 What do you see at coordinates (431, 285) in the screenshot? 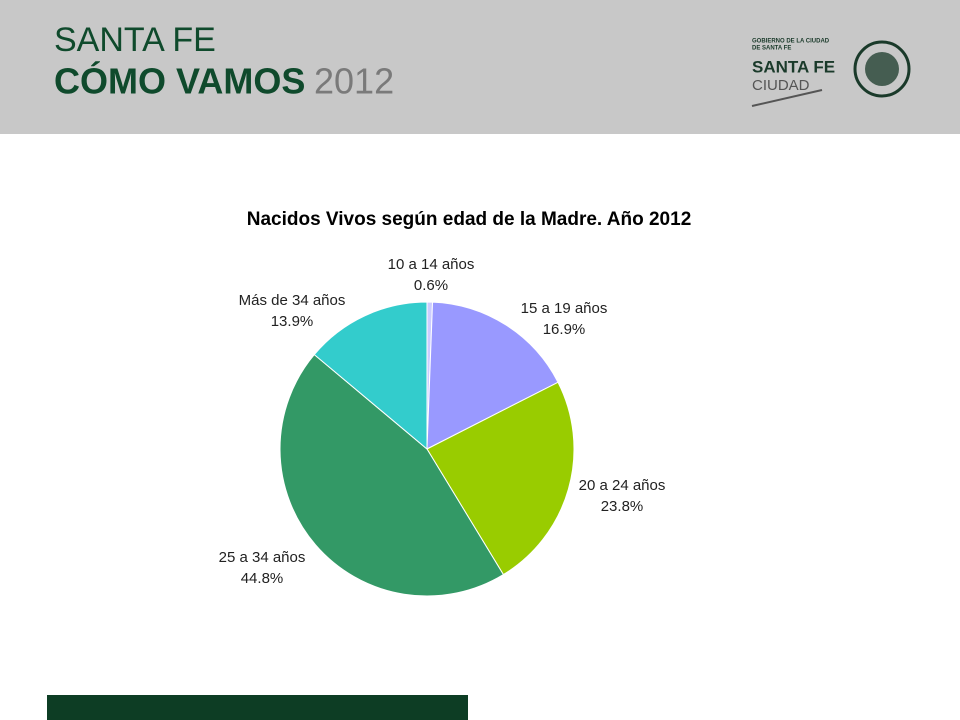
I see `slice-value: 0.6%` at bounding box center [431, 285].